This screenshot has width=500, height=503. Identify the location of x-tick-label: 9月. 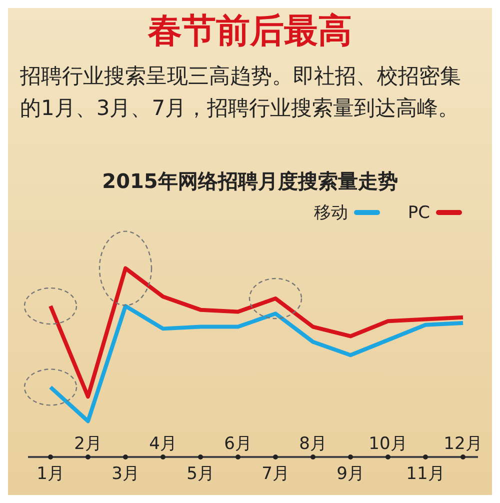
(350, 474).